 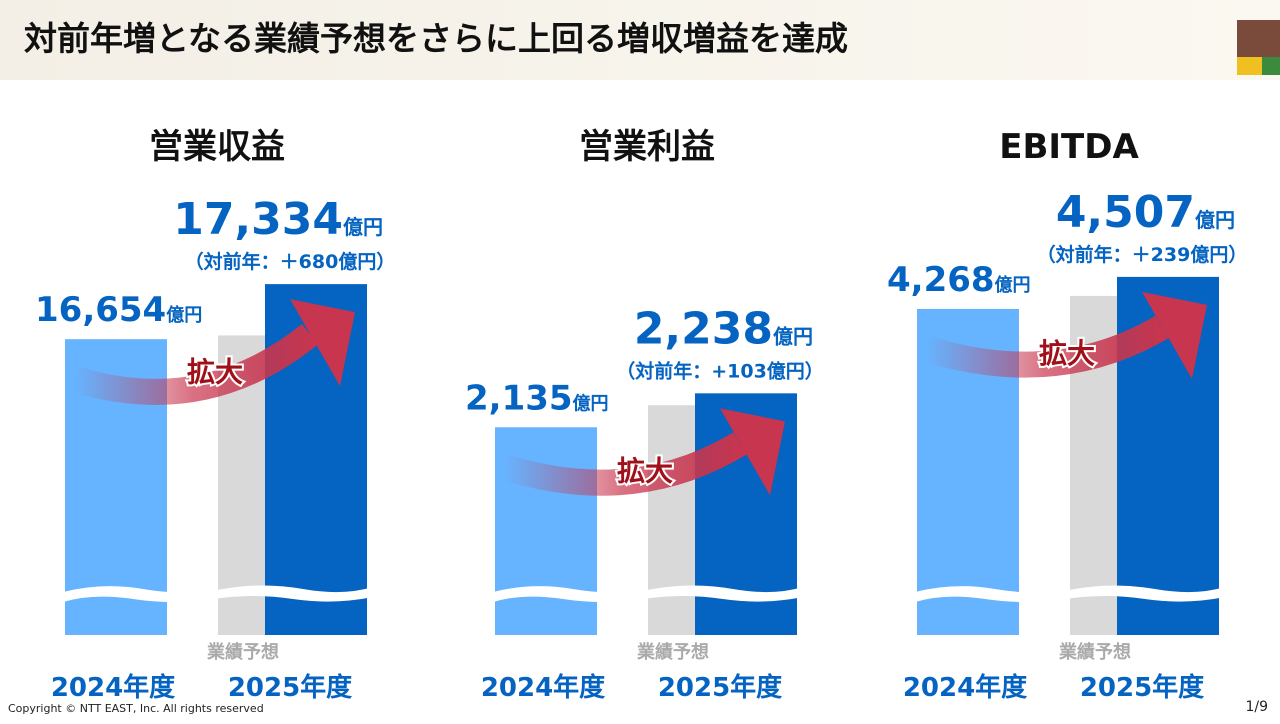 I want to click on chart-title: EBITDA, so click(x=1069, y=147).